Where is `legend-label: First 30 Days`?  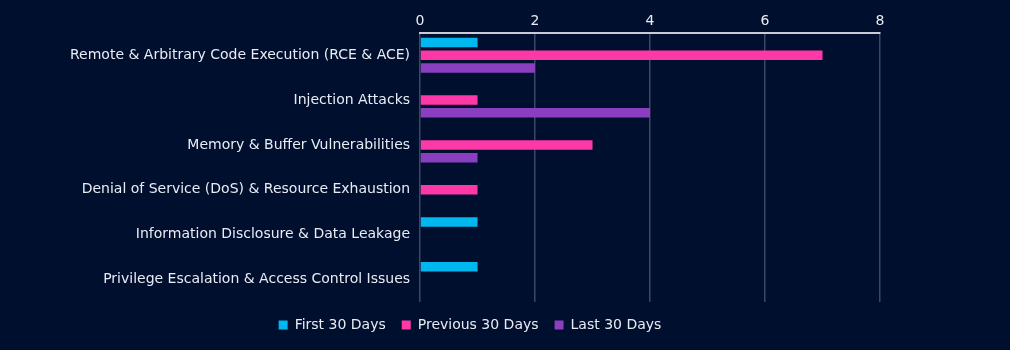 legend-label: First 30 Days is located at coordinates (340, 323).